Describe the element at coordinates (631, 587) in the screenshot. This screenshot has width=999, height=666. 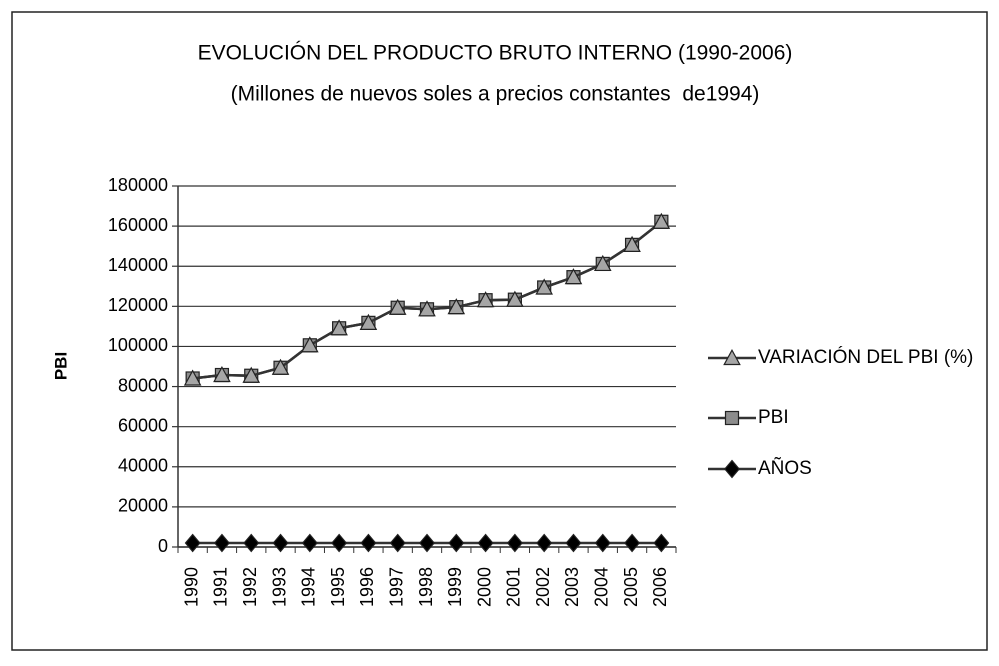
I see `x-tick-label: 2005` at that location.